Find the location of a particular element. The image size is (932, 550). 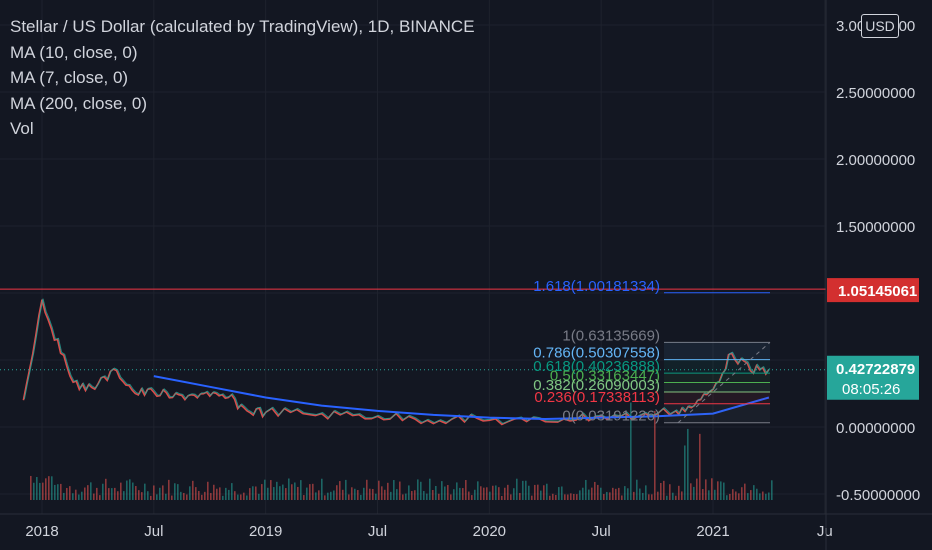

indicator-volume: Vol is located at coordinates (22, 128).